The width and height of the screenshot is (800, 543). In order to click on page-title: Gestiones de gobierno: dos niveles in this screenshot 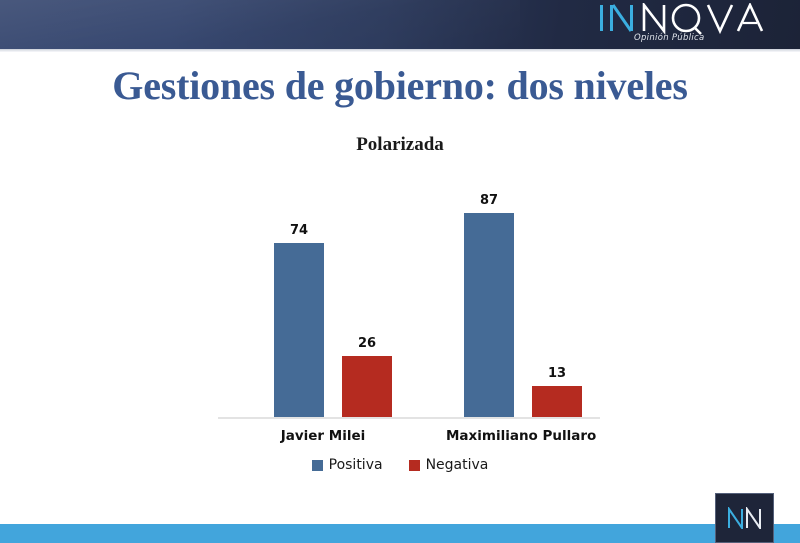, I will do `click(400, 85)`.